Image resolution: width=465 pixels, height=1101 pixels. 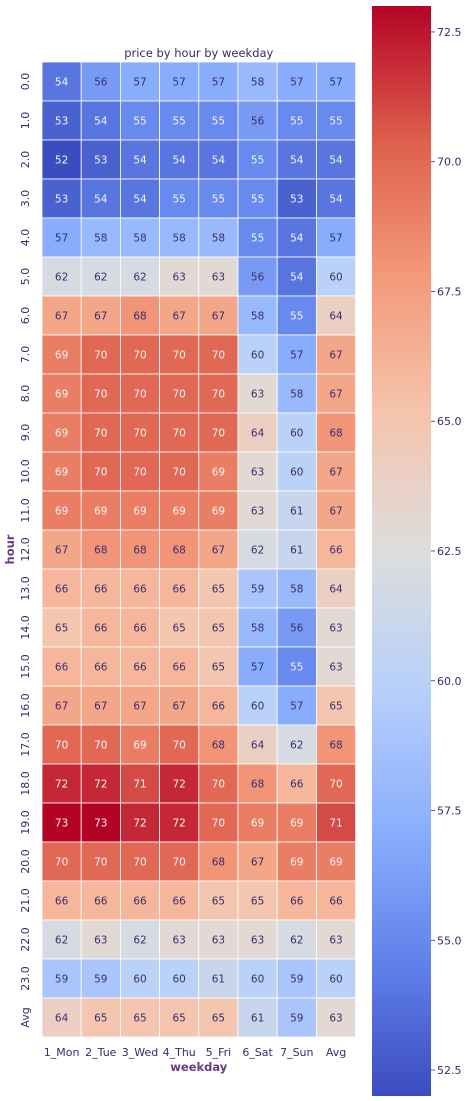 I want to click on x-tick-label: 2_Tue, so click(x=101, y=1052).